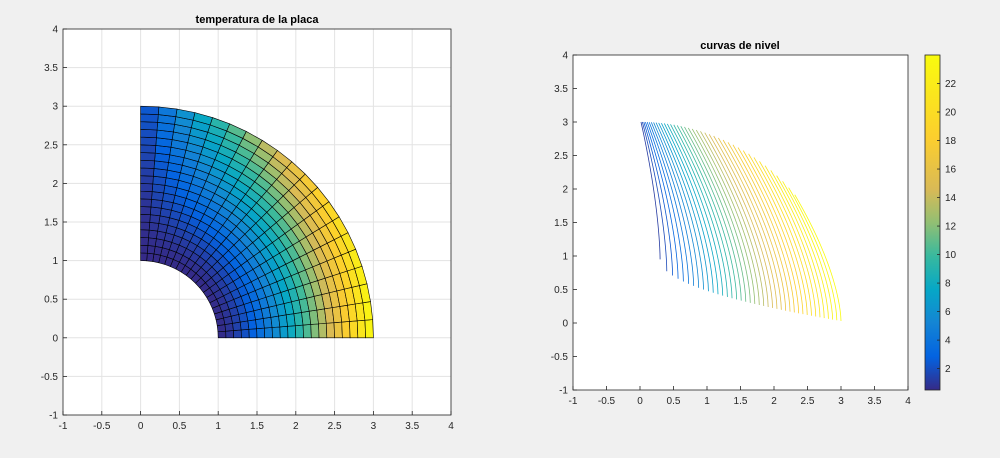 Image resolution: width=1000 pixels, height=458 pixels. I want to click on y-tick-label: 3.5, so click(561, 89).